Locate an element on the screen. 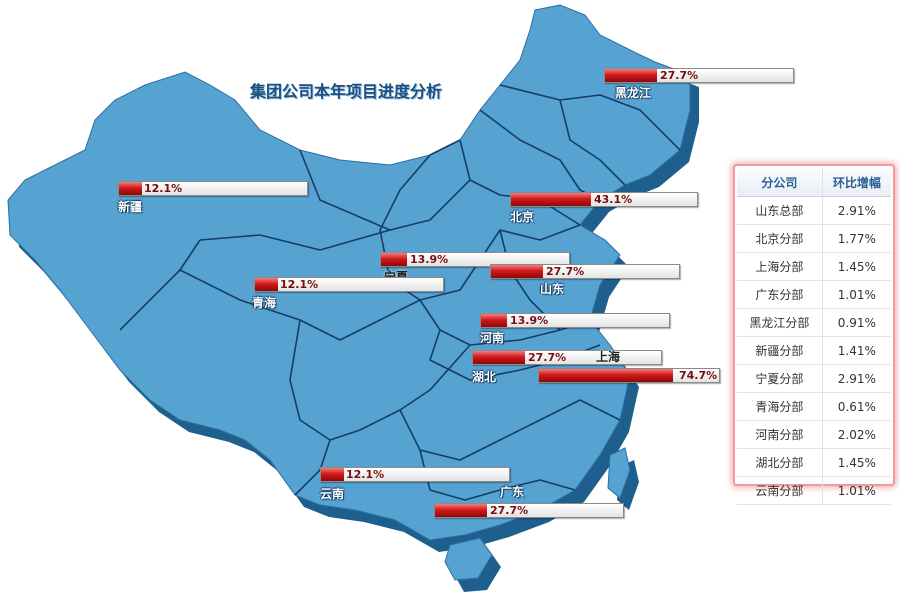 The image size is (900, 592). table-row: 北京分部 1.77% is located at coordinates (814, 238).